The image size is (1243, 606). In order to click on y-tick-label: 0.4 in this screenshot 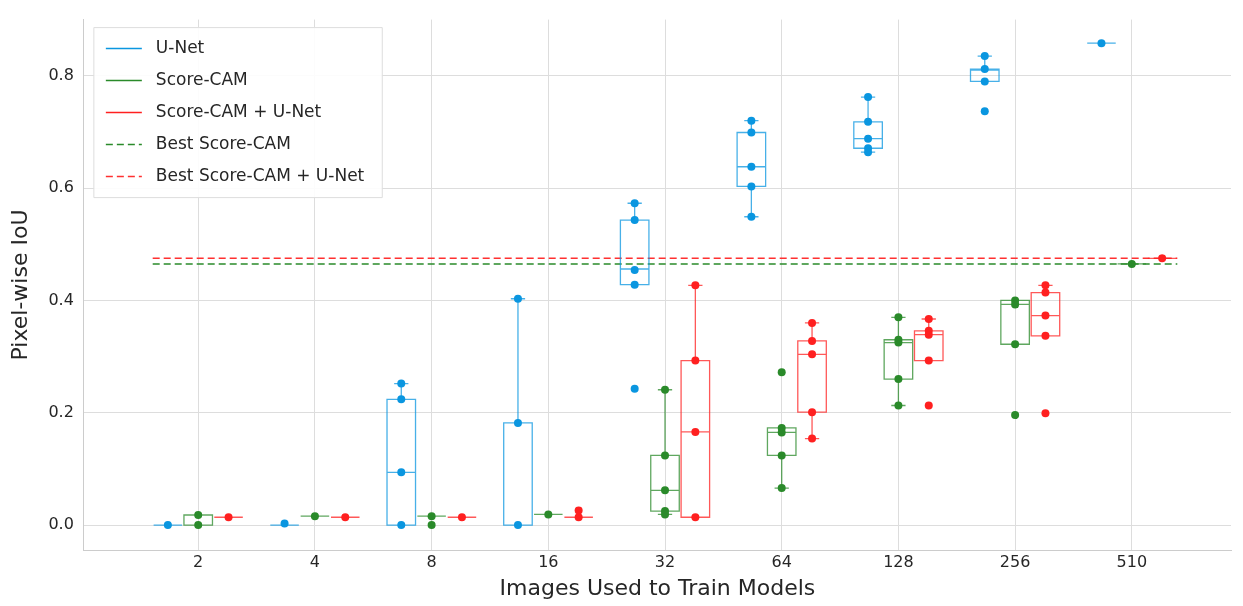, I will do `click(61, 299)`.